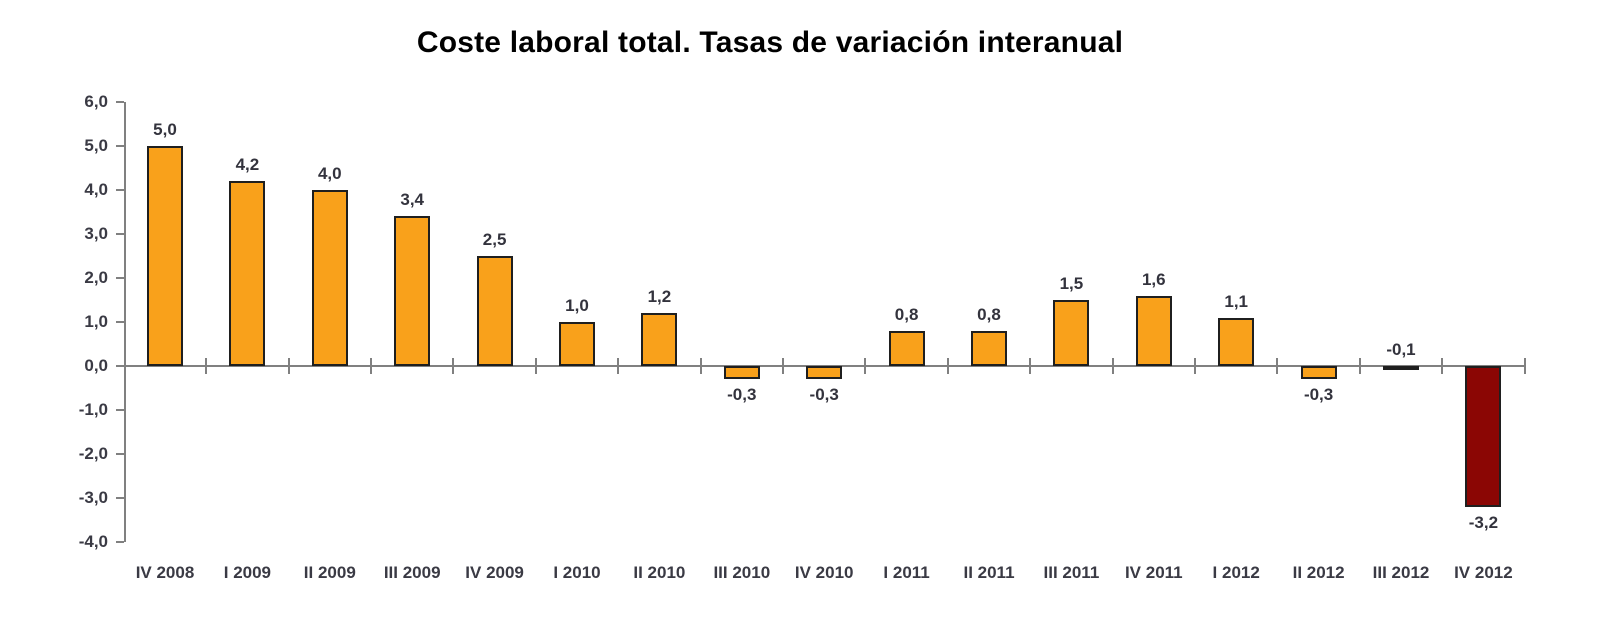 The height and width of the screenshot is (640, 1600). What do you see at coordinates (412, 572) in the screenshot?
I see `x-category-label: III 2009` at bounding box center [412, 572].